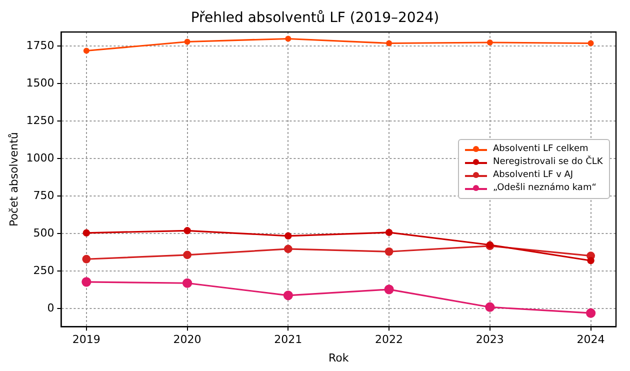 The image size is (630, 371). Describe the element at coordinates (533, 175) in the screenshot. I see `legend-label: Absolventi LF v AJ` at that location.